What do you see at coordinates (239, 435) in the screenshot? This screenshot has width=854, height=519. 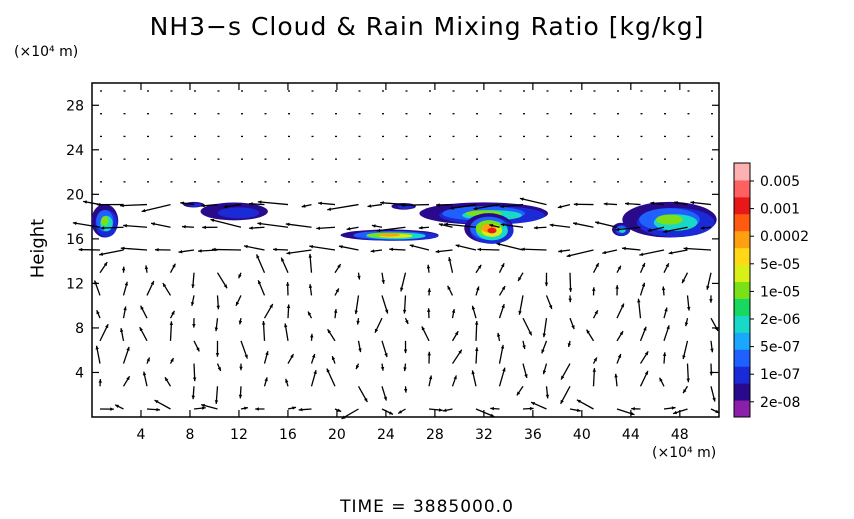 I see `x-tick-label: 12` at bounding box center [239, 435].